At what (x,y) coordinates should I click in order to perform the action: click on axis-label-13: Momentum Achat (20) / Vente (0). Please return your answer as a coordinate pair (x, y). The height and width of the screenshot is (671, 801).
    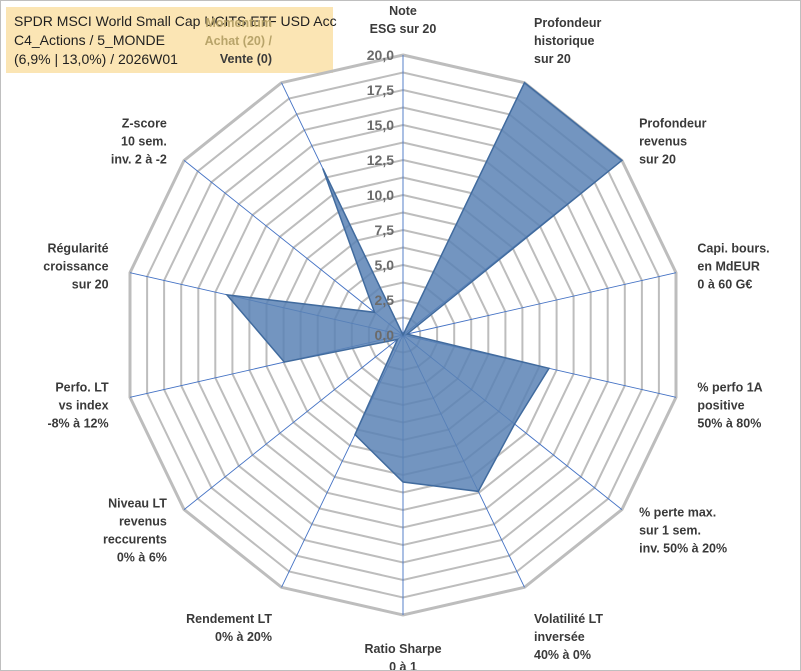
    Looking at the image, I should click on (239, 41).